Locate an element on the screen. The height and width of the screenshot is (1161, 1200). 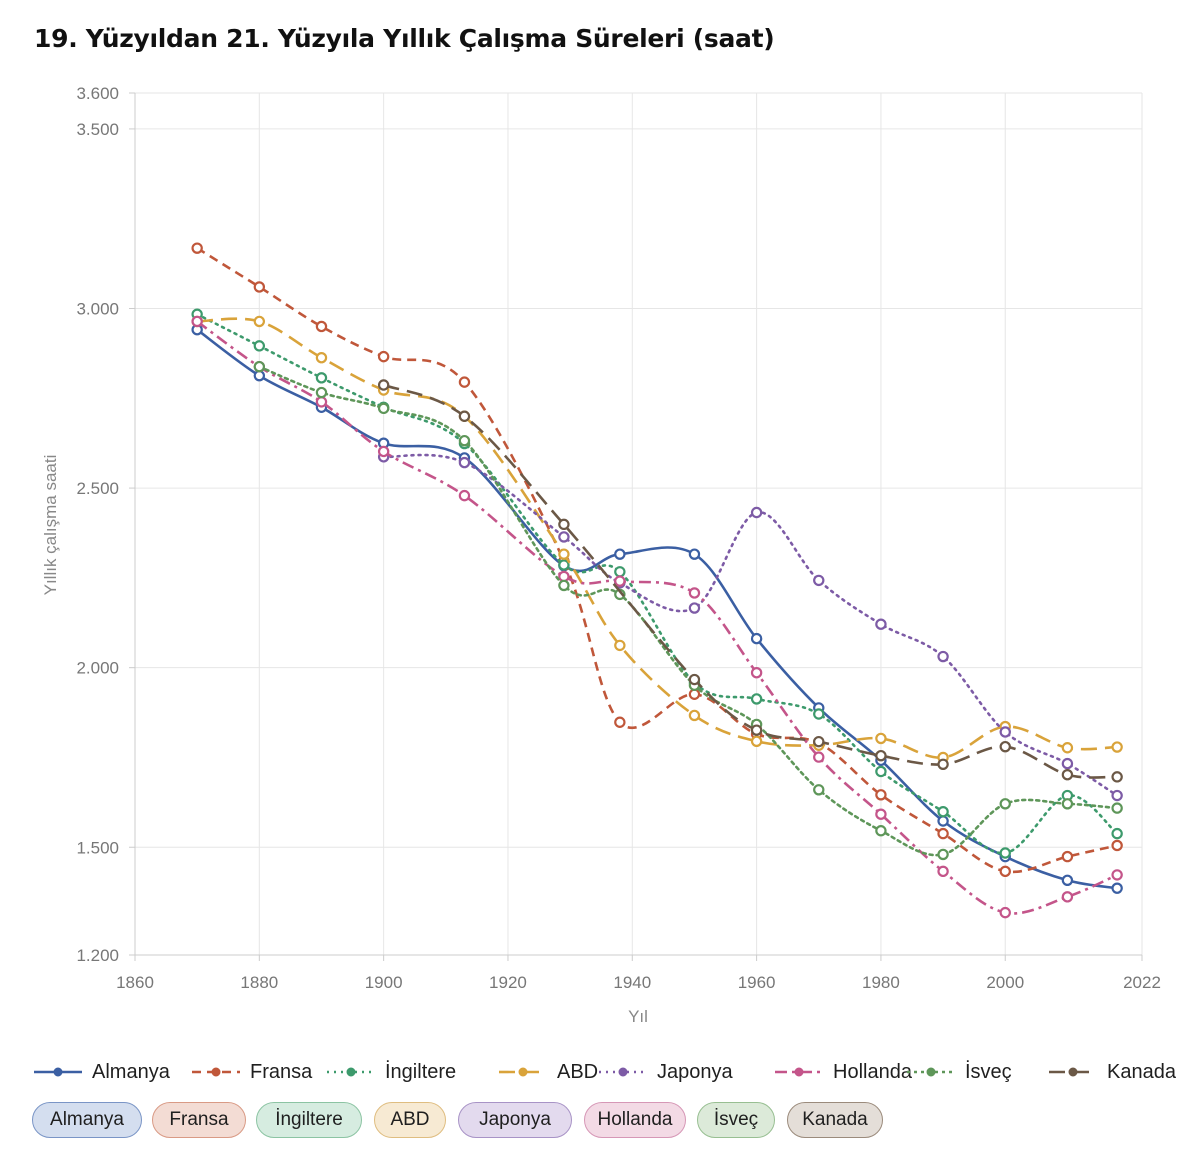
filter-chip-5: Hollanda is located at coordinates (635, 1120).